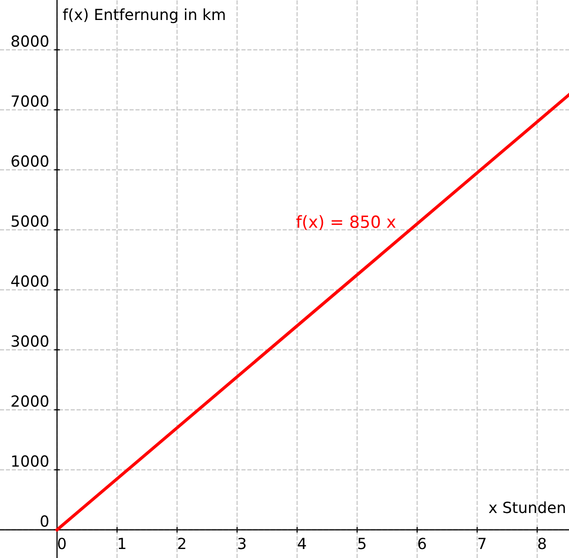 The image size is (569, 558). Describe the element at coordinates (542, 544) in the screenshot. I see `x-tick-label: 8` at that location.